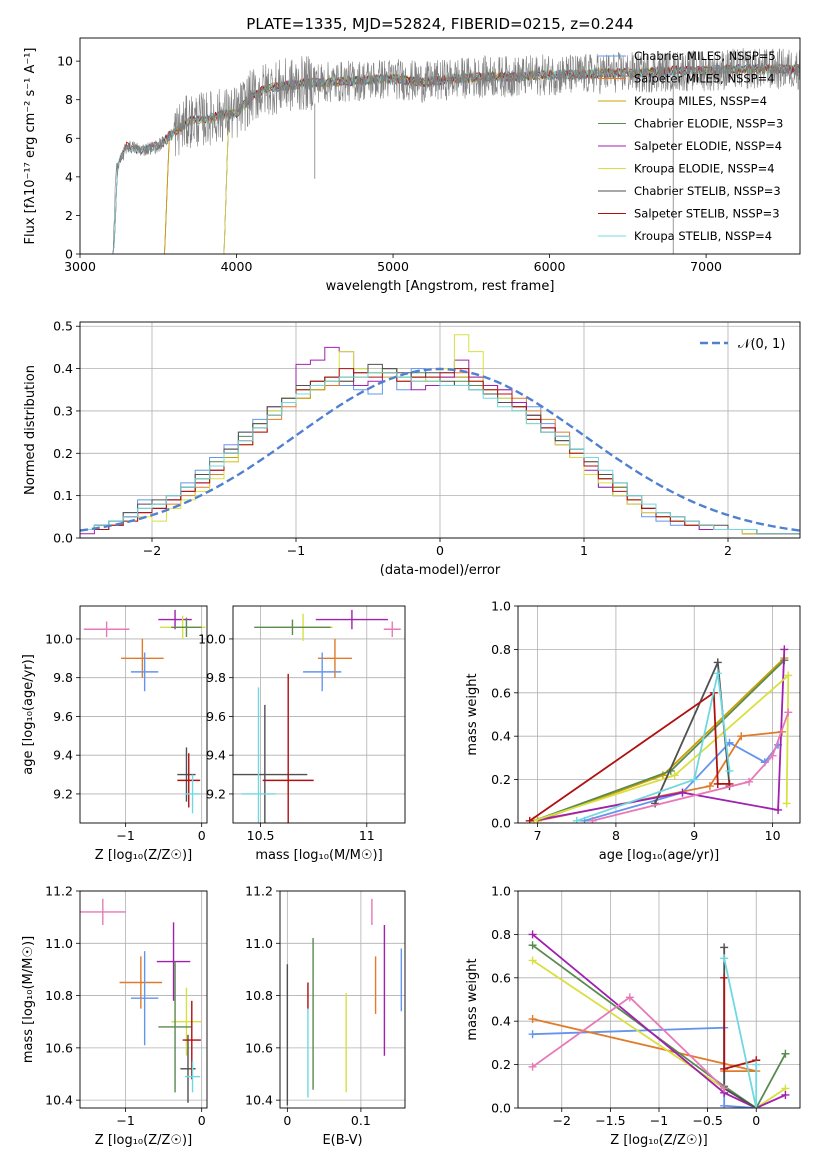 This screenshot has height=1170, width=819. What do you see at coordinates (610, 1120) in the screenshot?
I see `x-tick-label: −1.5` at bounding box center [610, 1120].